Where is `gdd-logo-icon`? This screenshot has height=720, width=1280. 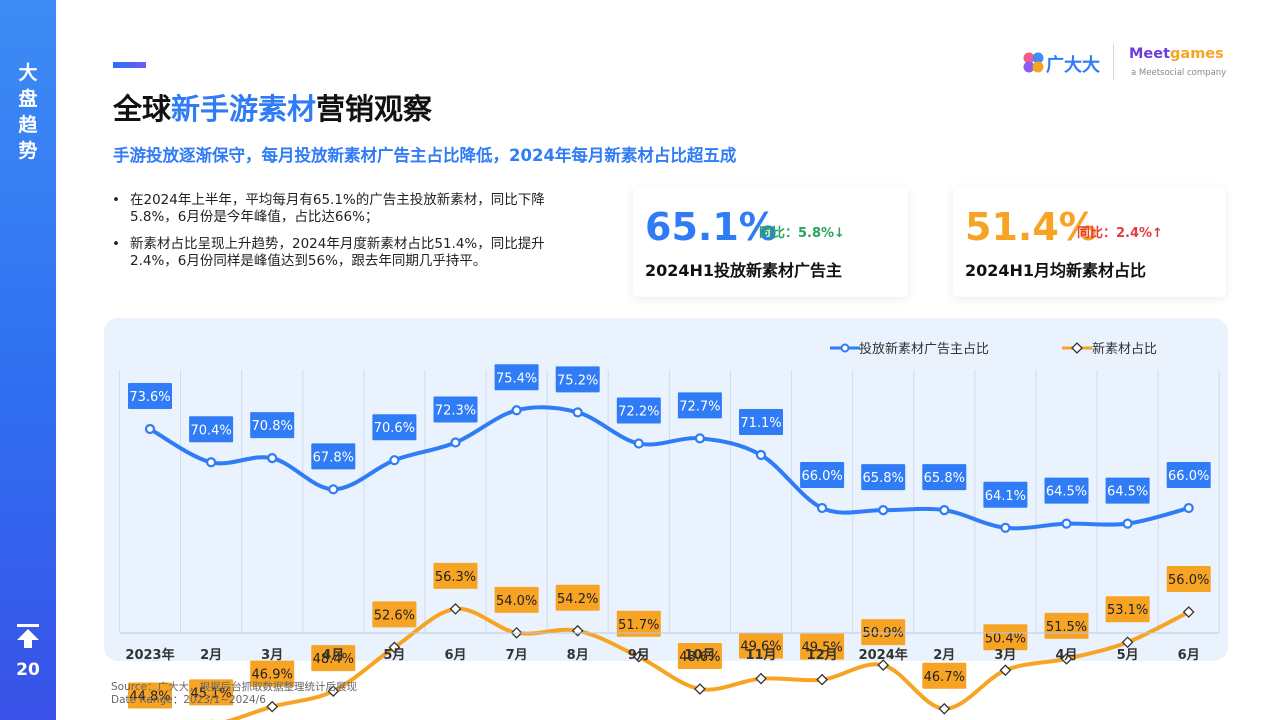 gdd-logo-icon is located at coordinates (1033, 62).